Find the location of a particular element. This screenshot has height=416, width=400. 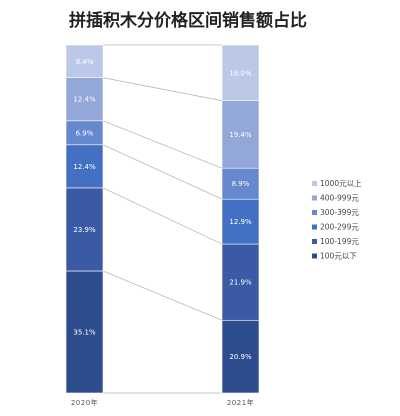

legend-label: 100-199元 is located at coordinates (339, 241).